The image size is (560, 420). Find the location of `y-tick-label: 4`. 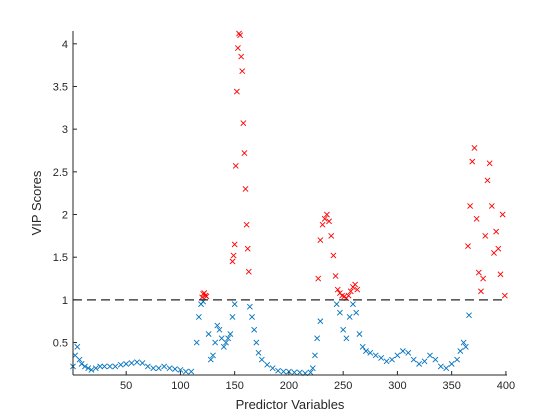

y-tick-label: 4 is located at coordinates (65, 45).